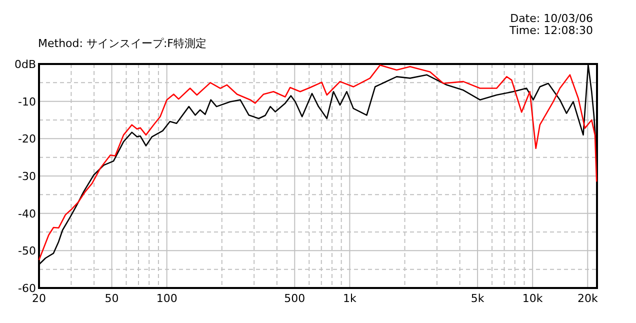 This screenshot has height=323, width=636. What do you see at coordinates (27, 139) in the screenshot?
I see `y-tick-label: -20` at bounding box center [27, 139].